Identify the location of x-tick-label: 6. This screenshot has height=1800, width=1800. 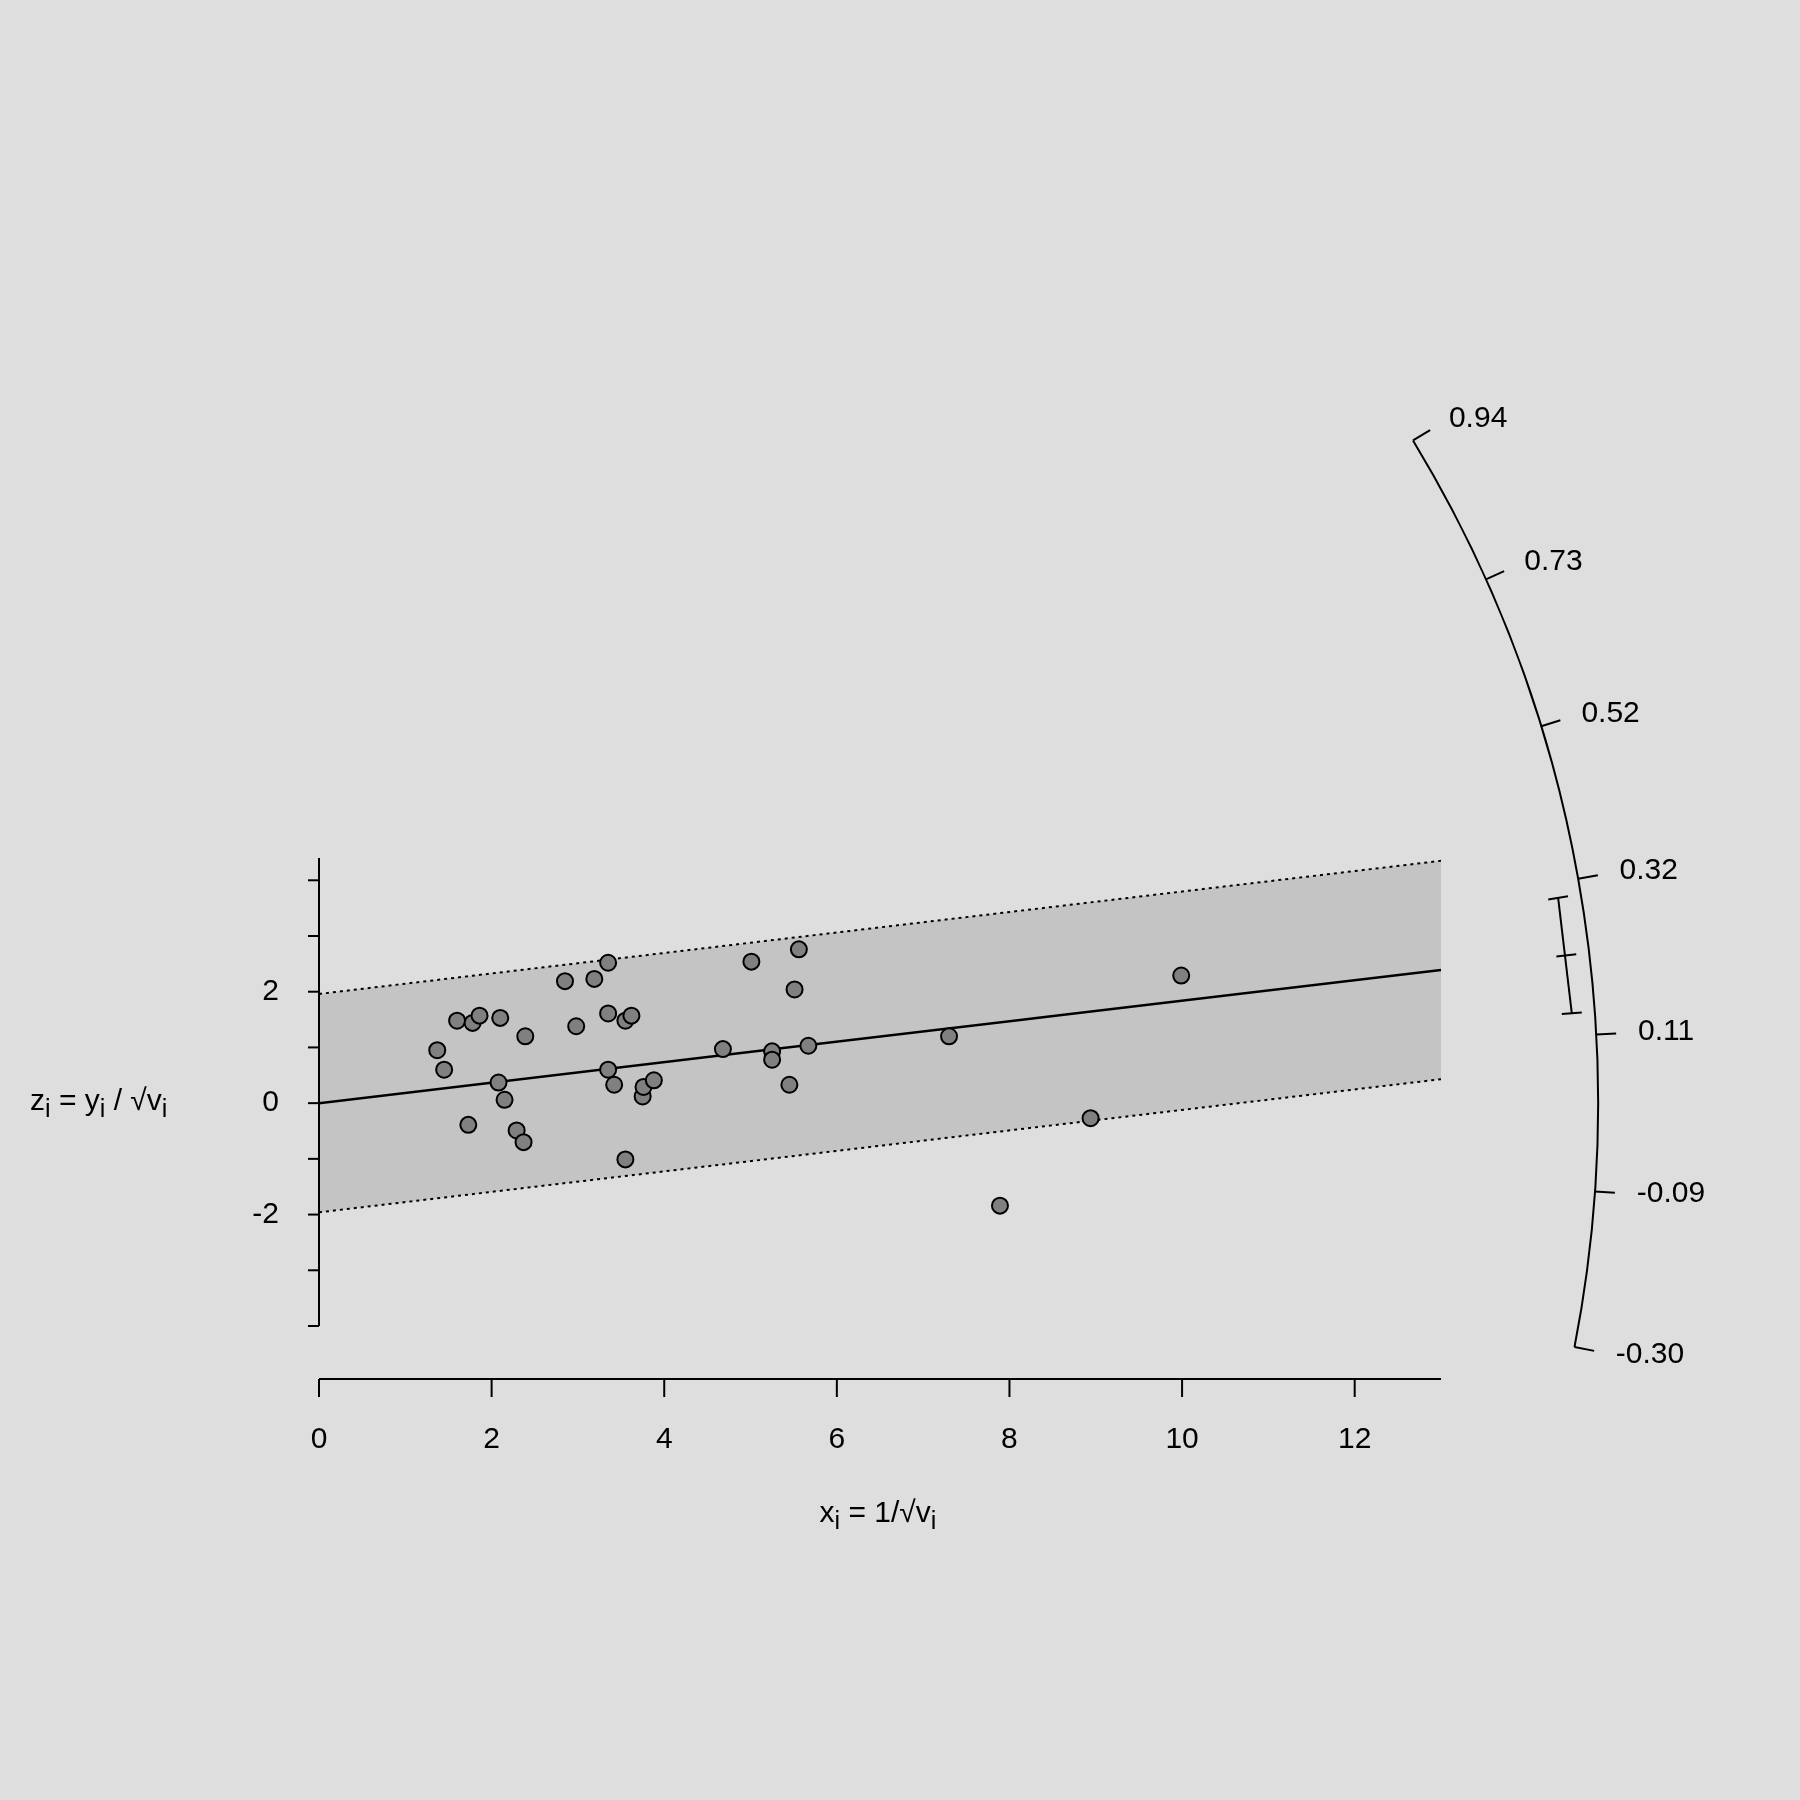
(837, 1438).